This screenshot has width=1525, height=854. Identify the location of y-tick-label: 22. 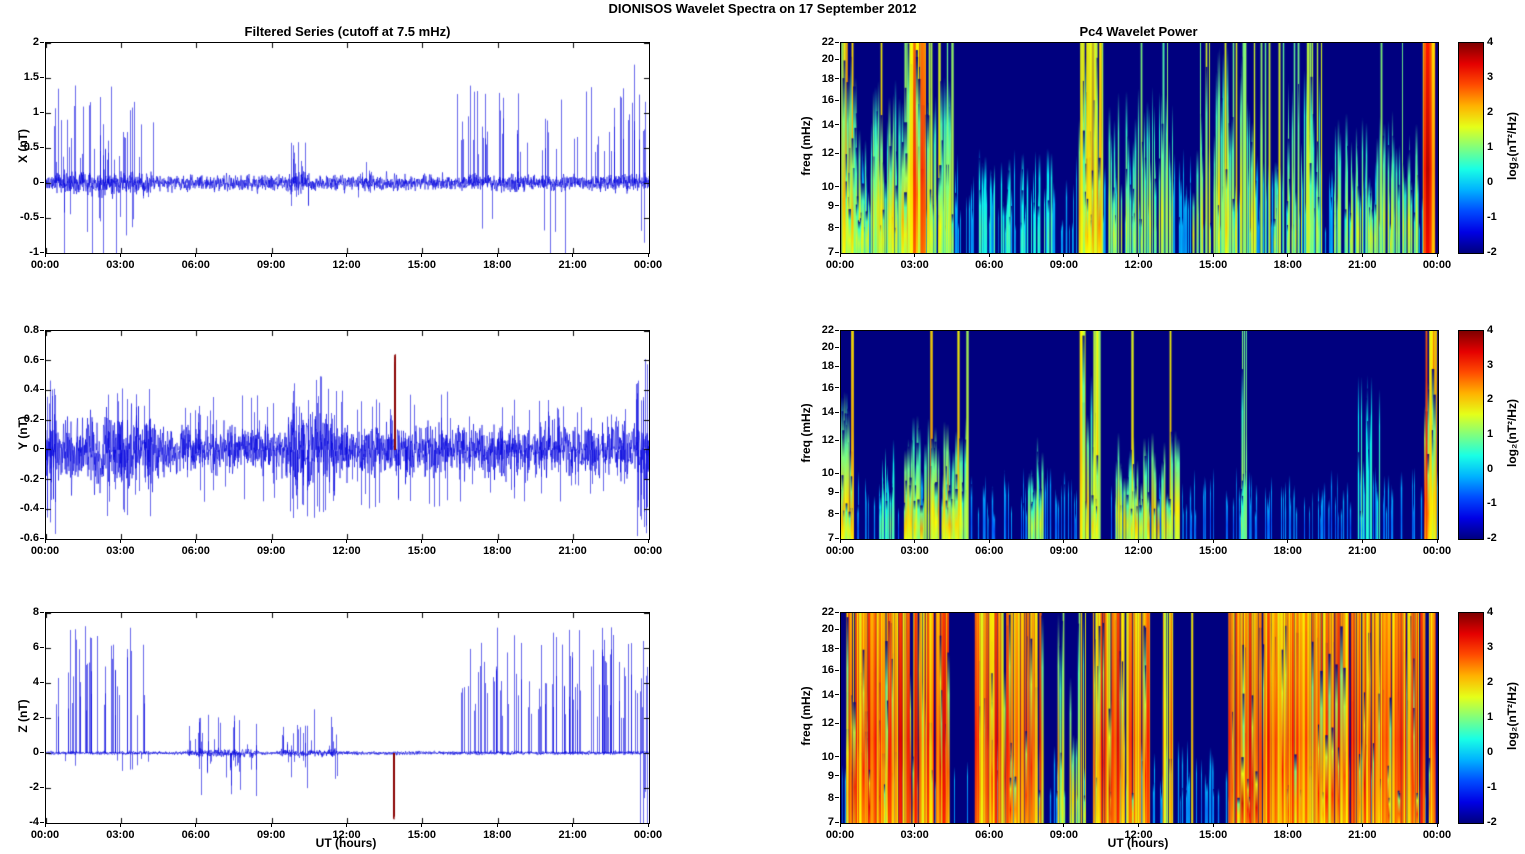
(827, 42).